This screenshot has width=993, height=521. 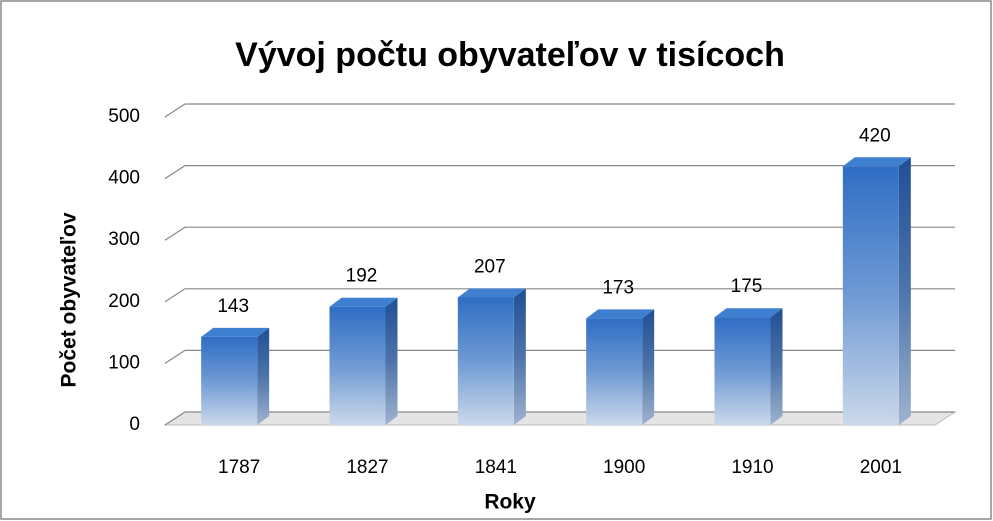 I want to click on y-tick-label: 300, so click(x=124, y=239).